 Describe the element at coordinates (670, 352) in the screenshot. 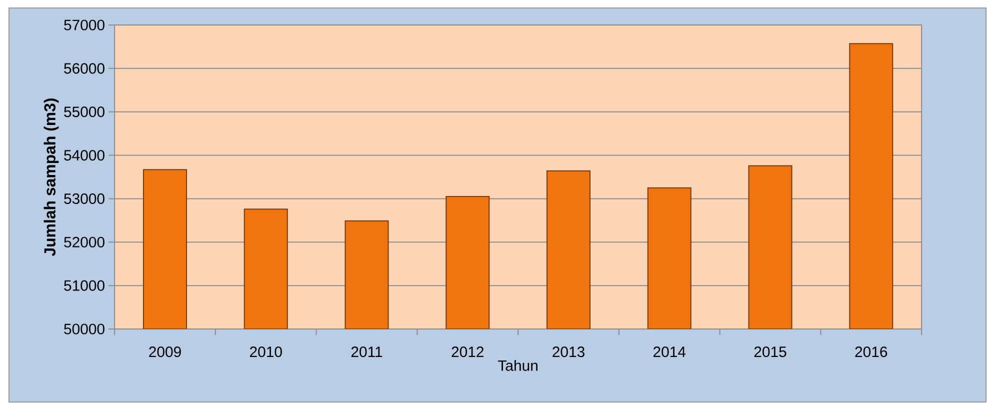

I see `x-tick-label: 2014` at that location.